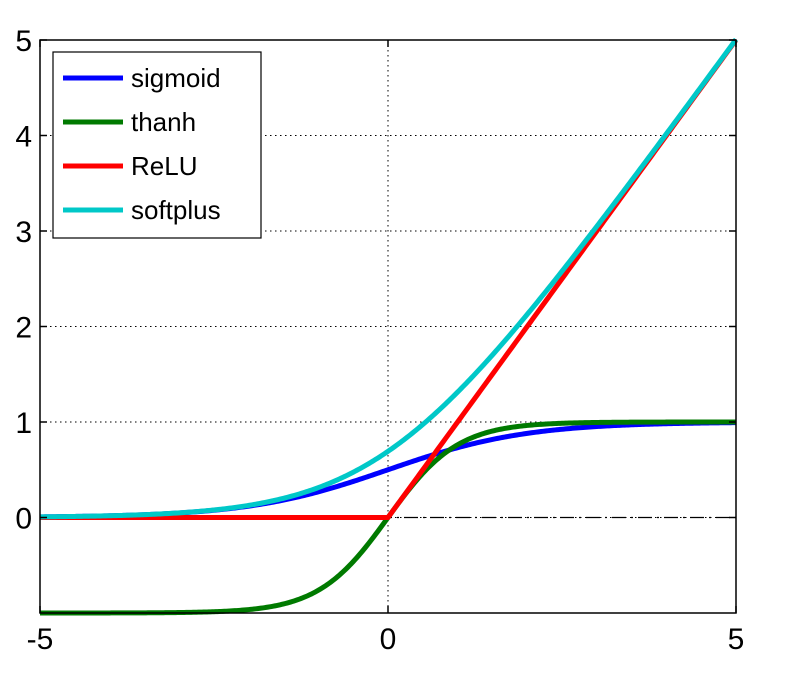  Describe the element at coordinates (23, 423) in the screenshot. I see `y-tick-label: 1` at that location.